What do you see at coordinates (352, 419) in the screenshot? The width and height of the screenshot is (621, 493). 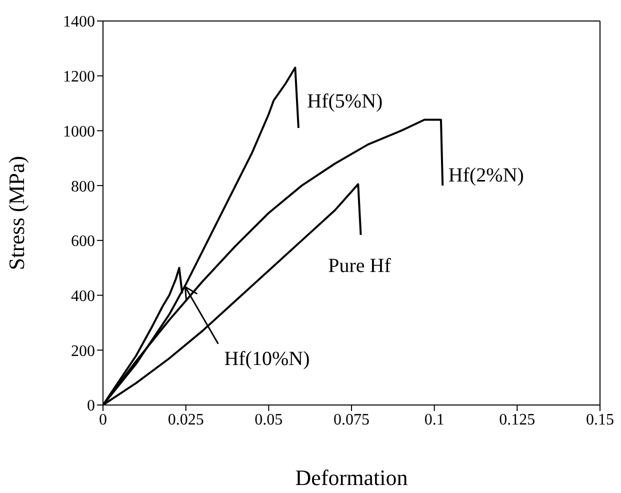 I see `x-tick-label: 0.075` at bounding box center [352, 419].